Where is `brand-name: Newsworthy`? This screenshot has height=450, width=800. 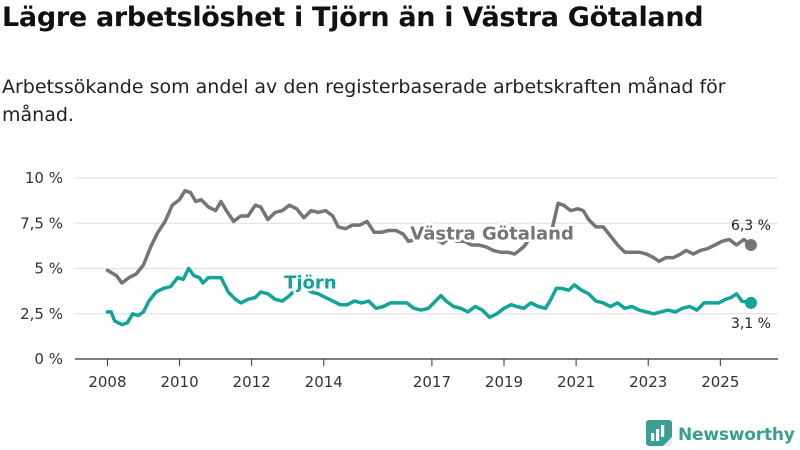 brand-name: Newsworthy is located at coordinates (736, 435).